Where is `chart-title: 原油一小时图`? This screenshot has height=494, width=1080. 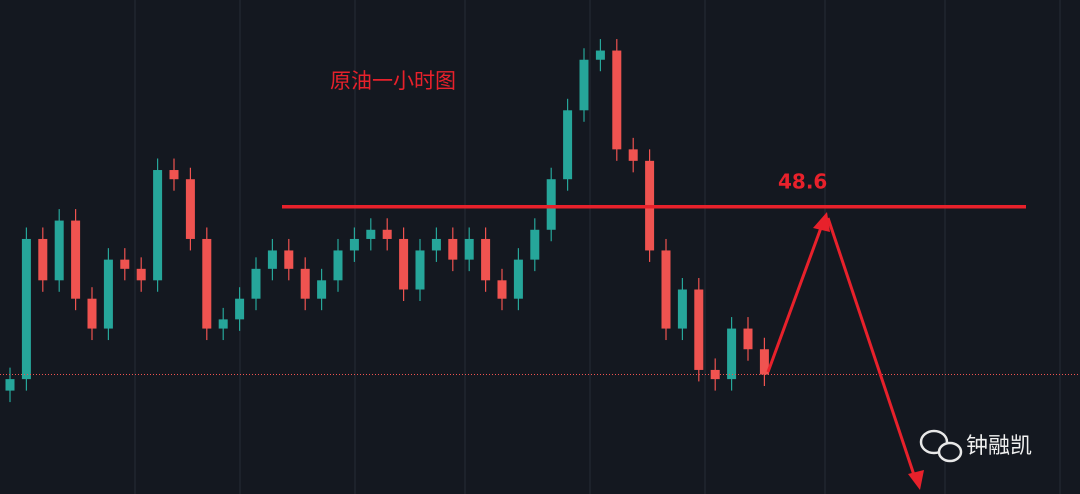
chart-title: 原油一小时图 is located at coordinates (393, 81).